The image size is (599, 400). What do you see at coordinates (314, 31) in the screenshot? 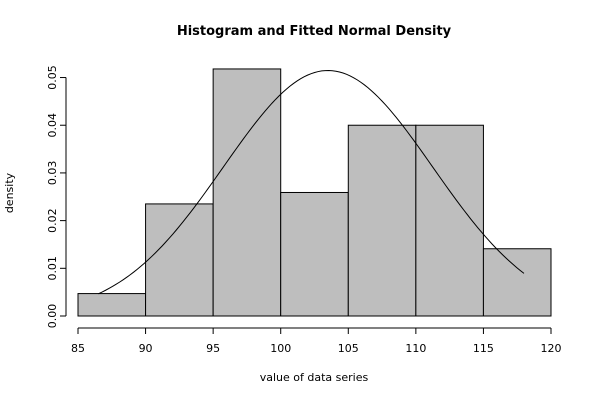
I see `chart-title: Histogram and Fitted Normal Density` at bounding box center [314, 31].